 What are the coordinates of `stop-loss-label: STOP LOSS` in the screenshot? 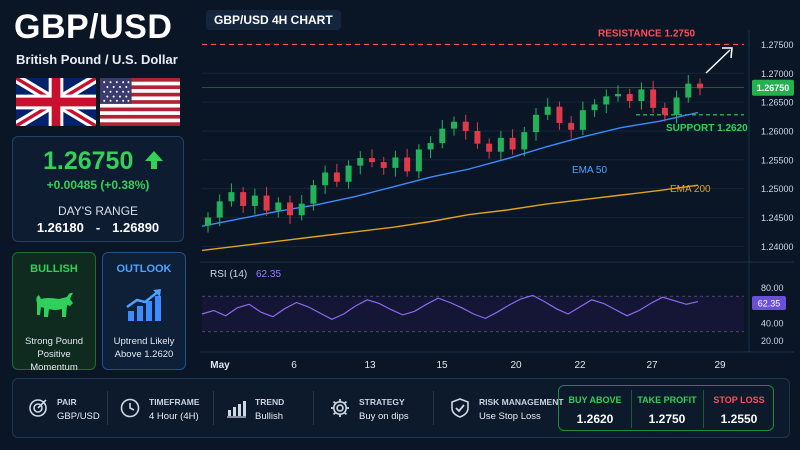 It's located at (739, 400).